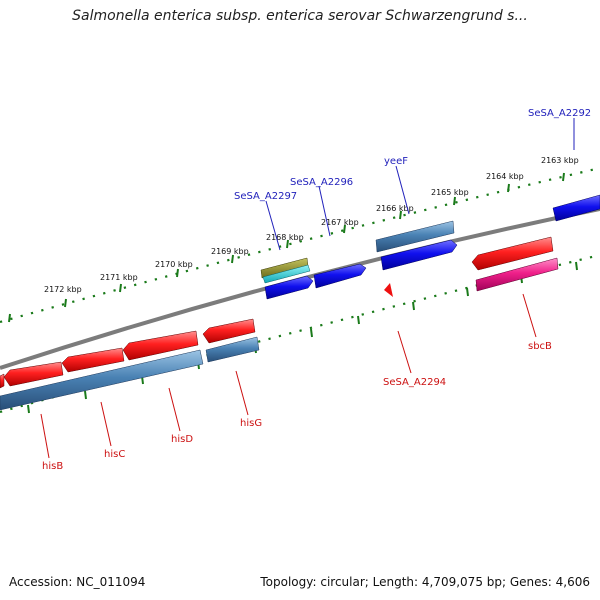 The height and width of the screenshot is (600, 600). Describe the element at coordinates (529, 315) in the screenshot. I see `leader-line-sbcb` at that location.